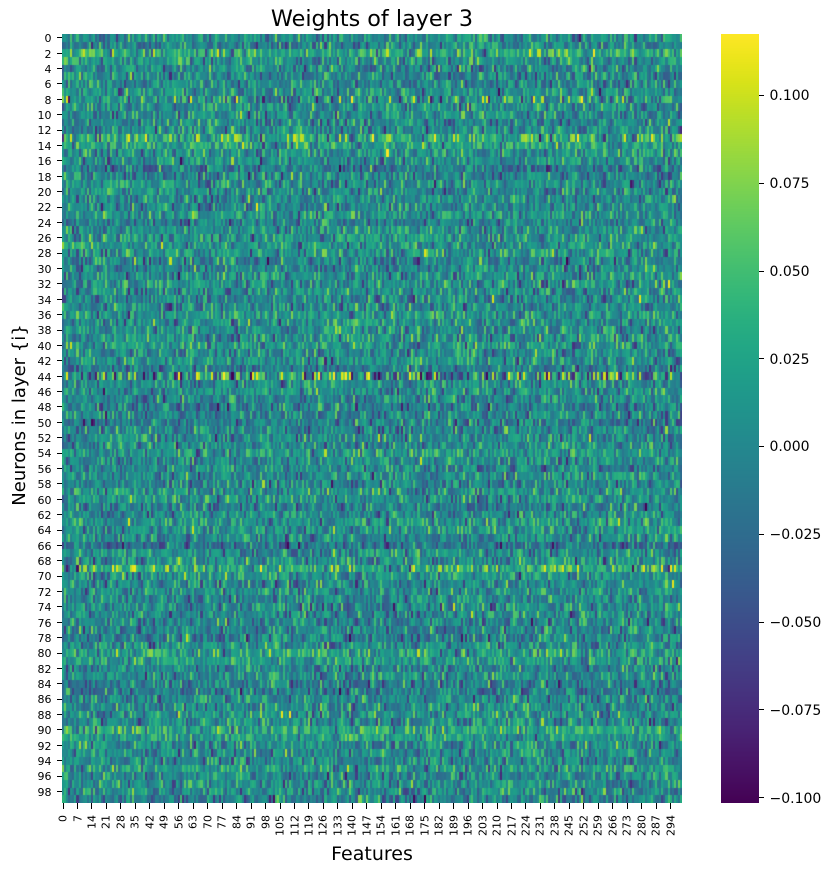 Image resolution: width=830 pixels, height=875 pixels. What do you see at coordinates (222, 822) in the screenshot?
I see `x-tick-label: 77` at bounding box center [222, 822].